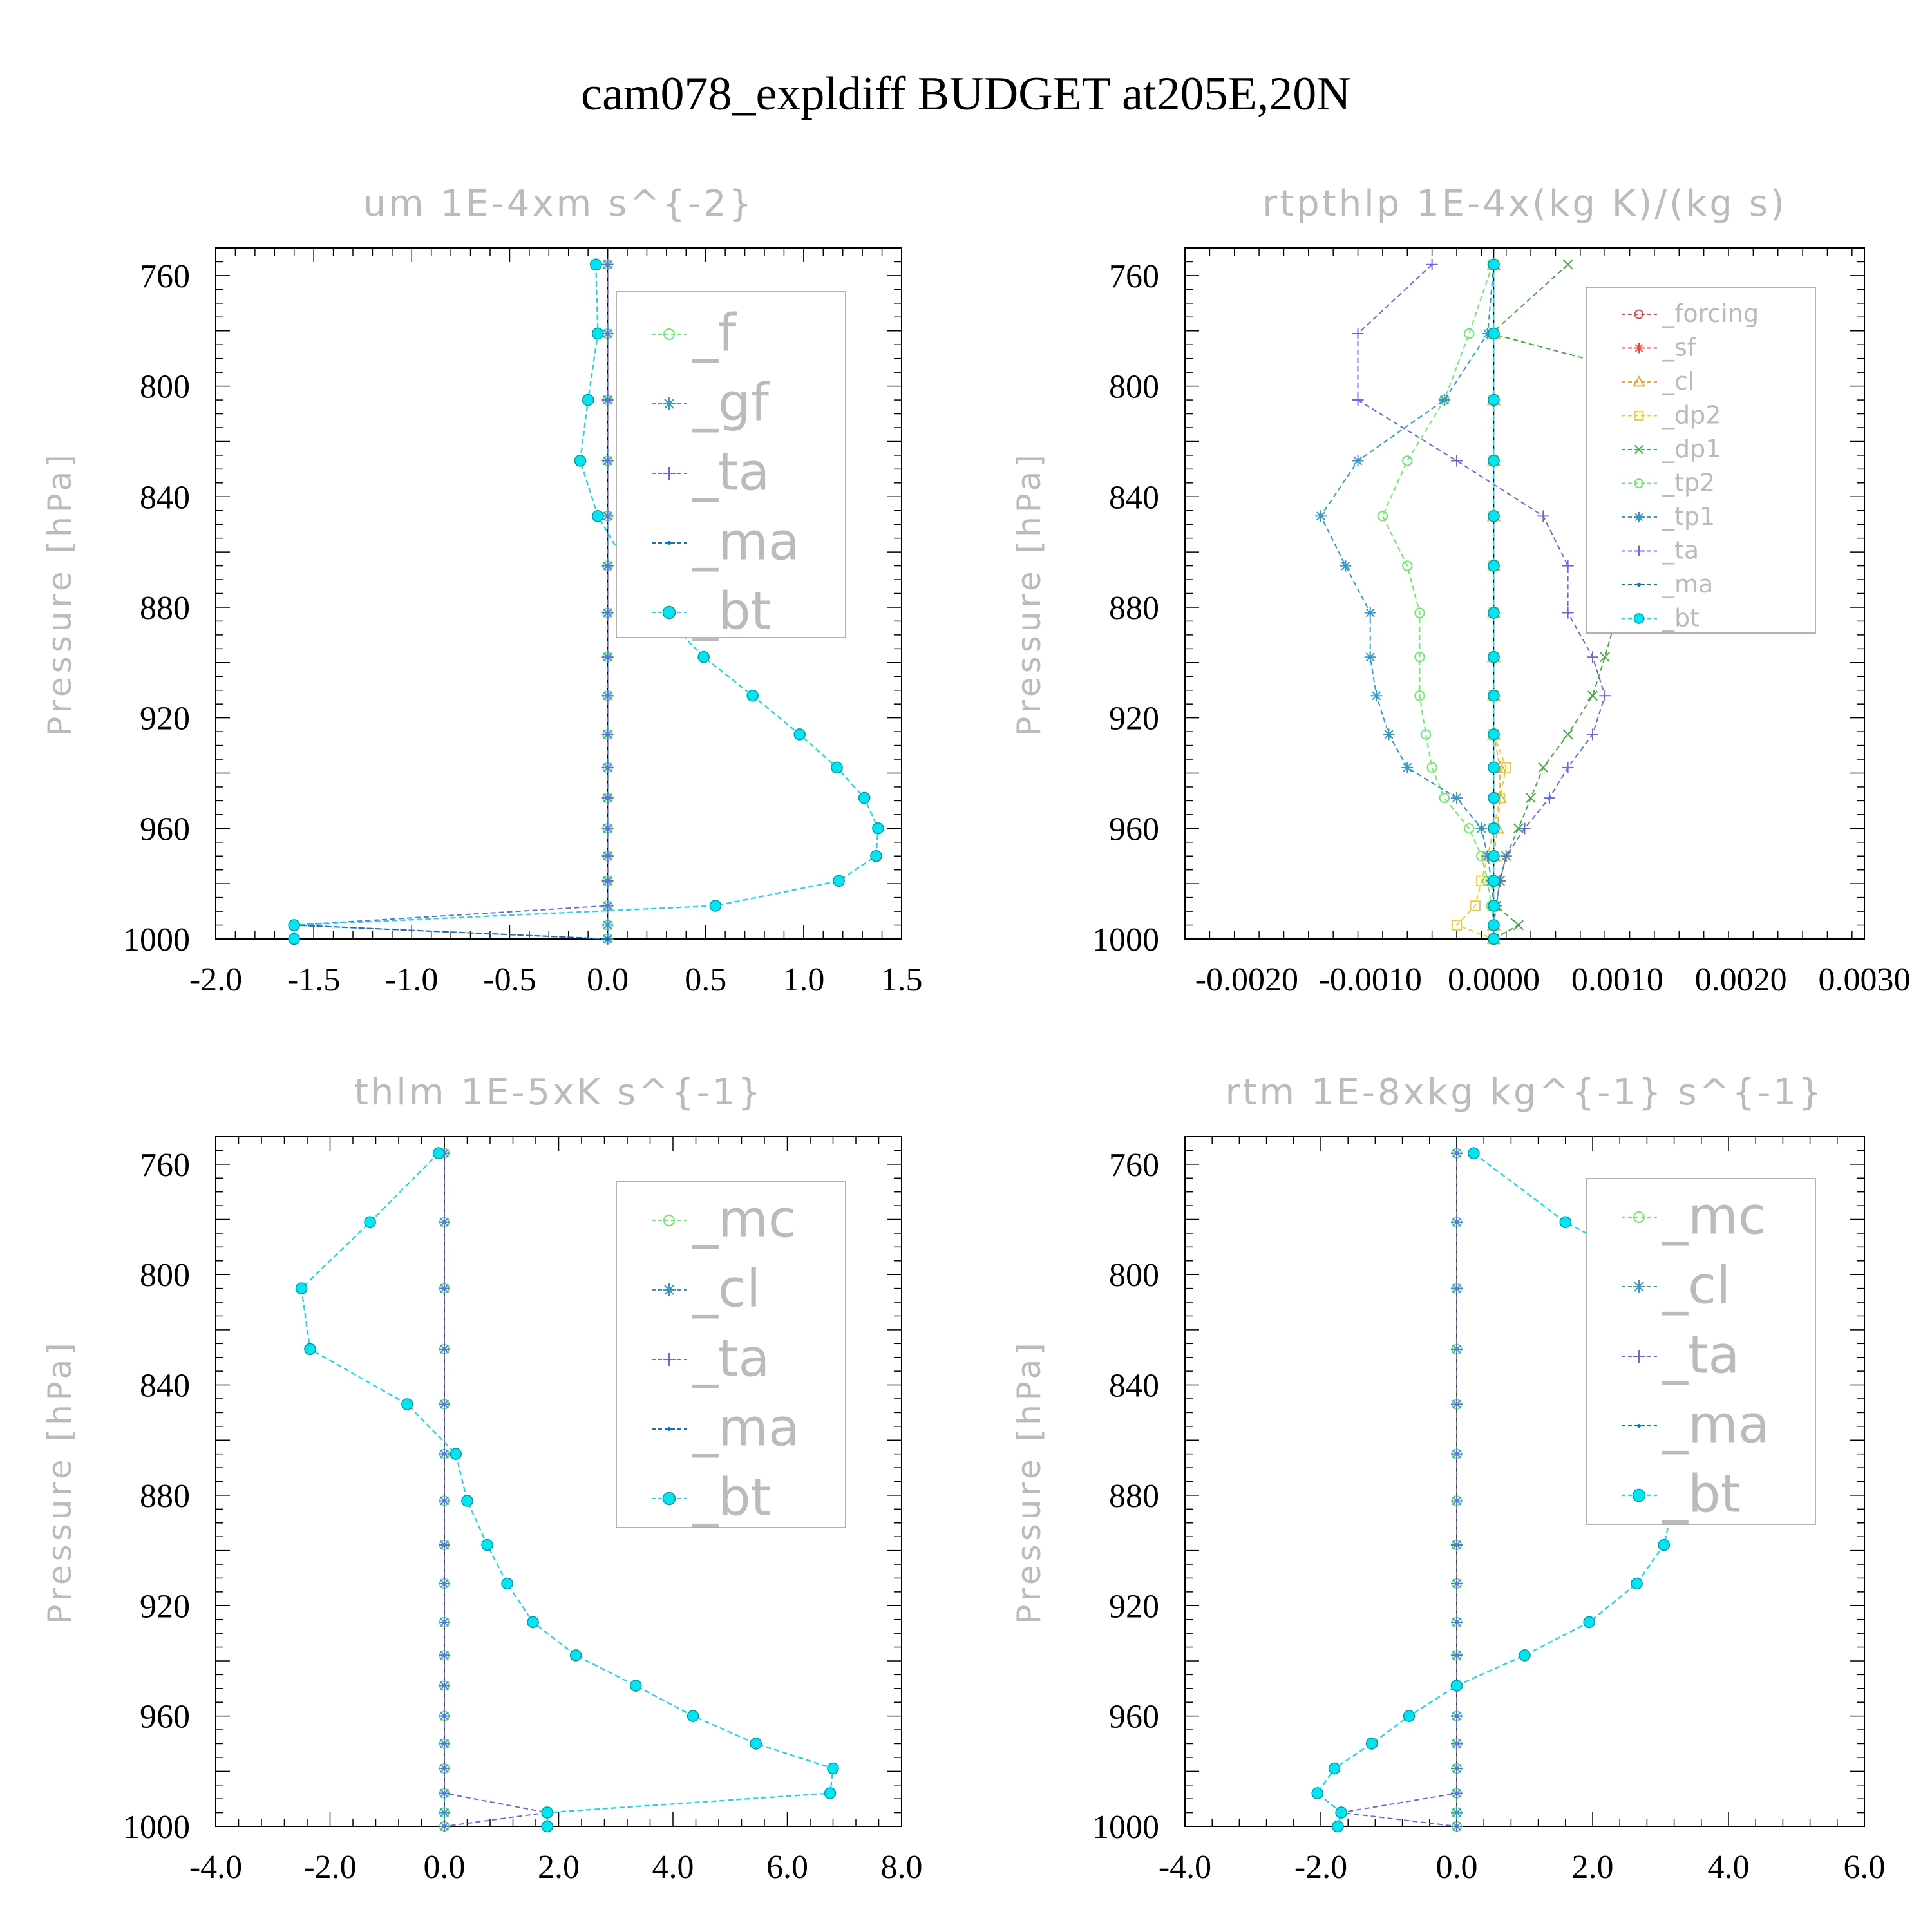  What do you see at coordinates (673, 1867) in the screenshot?
I see `x-tick-label: 4.0` at bounding box center [673, 1867].